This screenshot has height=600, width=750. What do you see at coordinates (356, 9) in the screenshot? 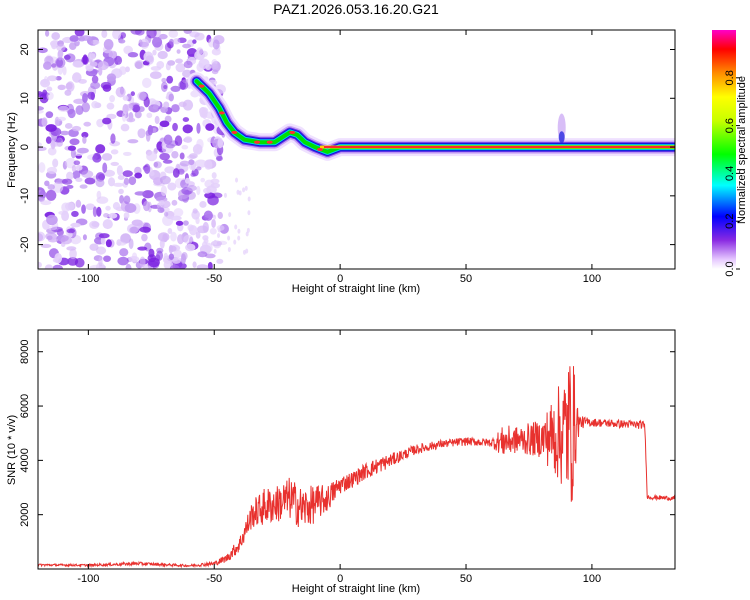
I see `chart-title: PAZ1.2026.053.16.20.G21` at bounding box center [356, 9].